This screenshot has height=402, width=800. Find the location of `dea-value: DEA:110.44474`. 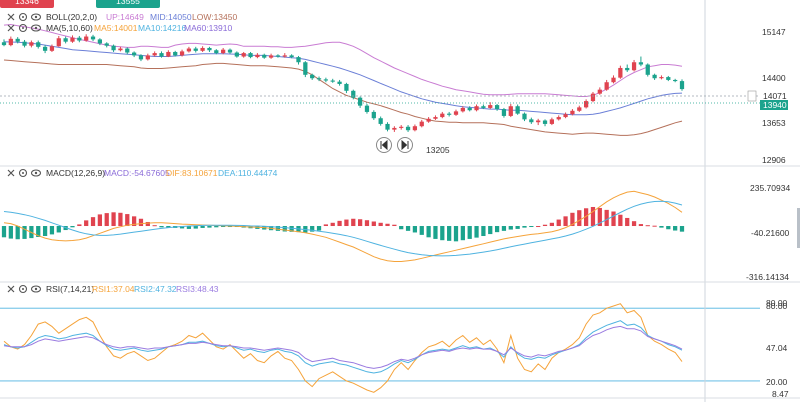

dea-value: DEA:110.44474 is located at coordinates (248, 173).